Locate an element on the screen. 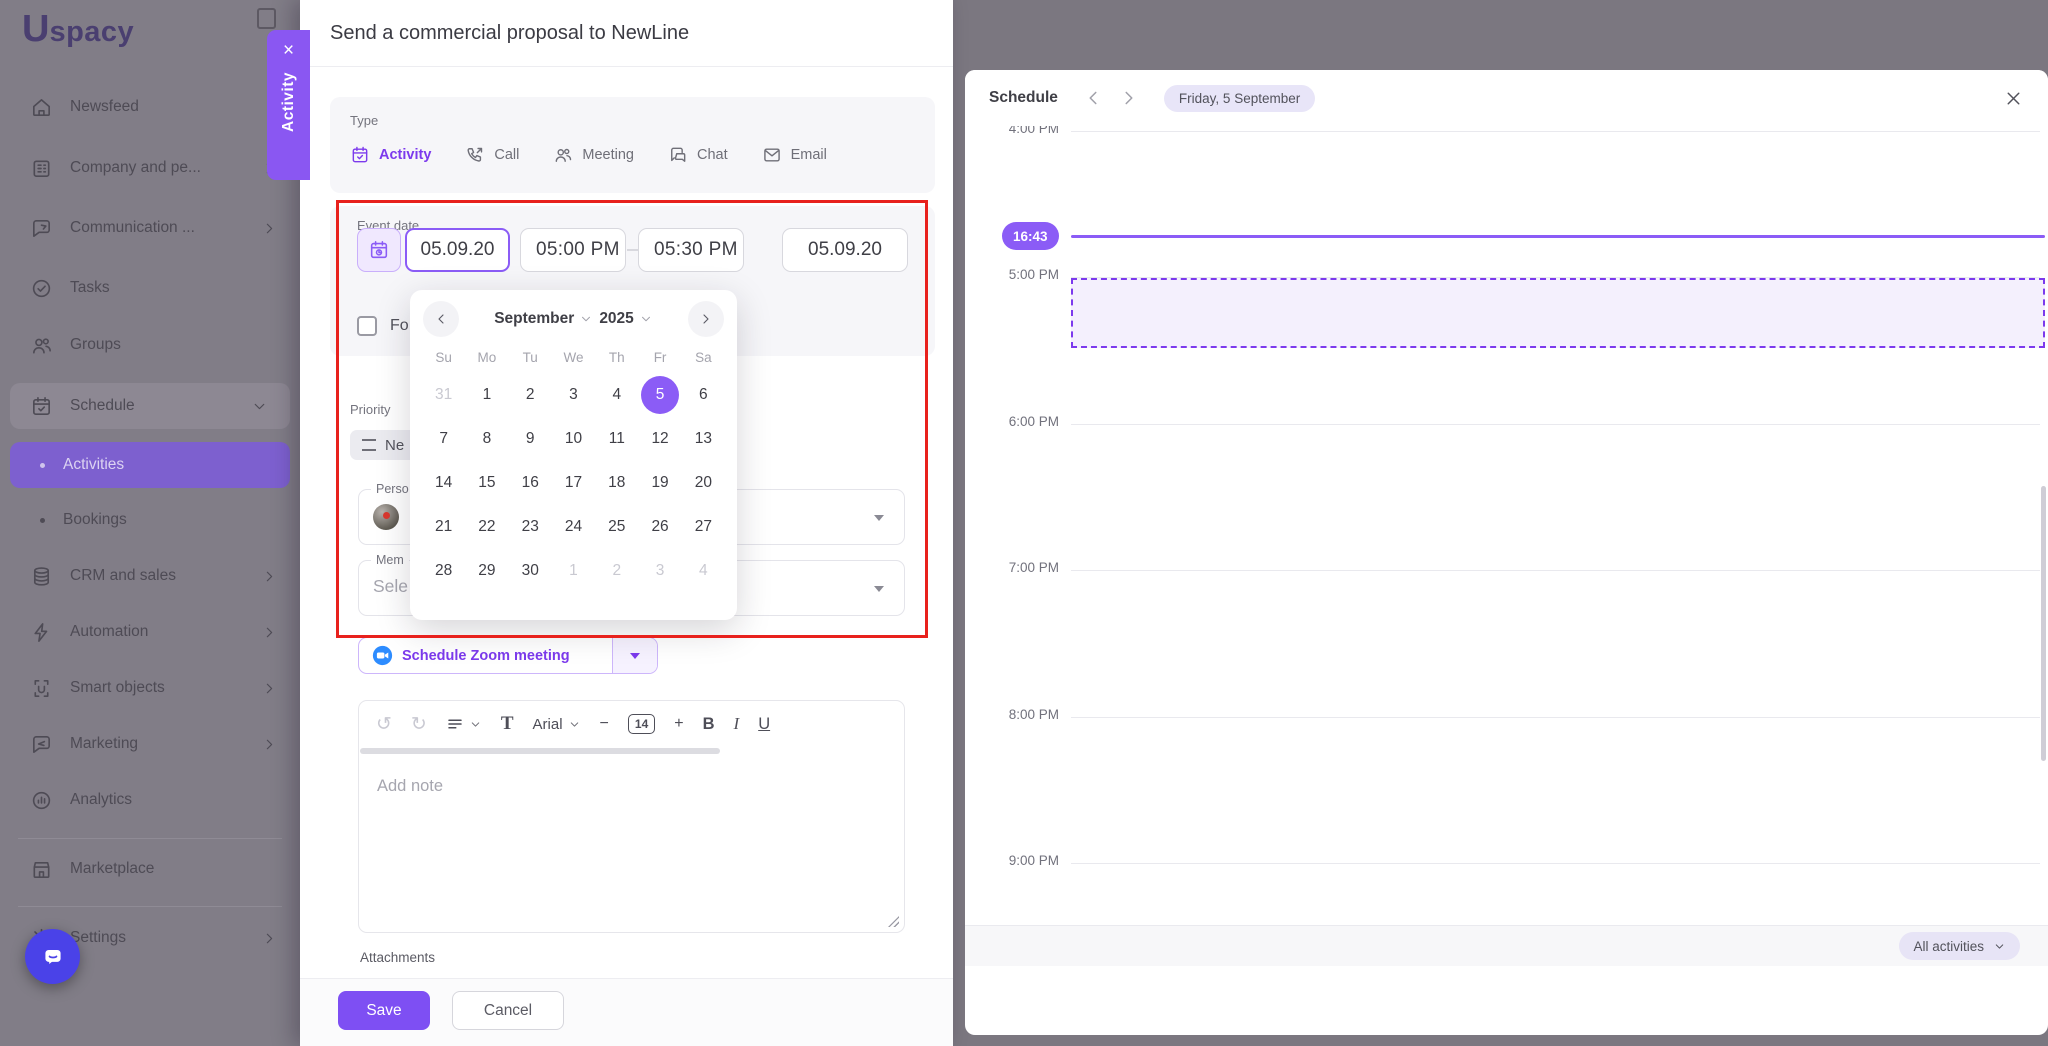 The image size is (2048, 1046). calendar-day: 22 is located at coordinates (487, 526).